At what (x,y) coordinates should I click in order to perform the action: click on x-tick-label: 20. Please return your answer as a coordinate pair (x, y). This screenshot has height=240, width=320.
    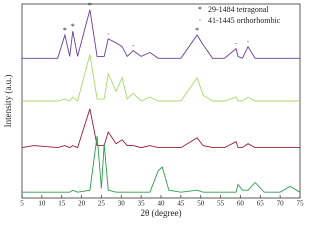
    Looking at the image, I should click on (82, 204).